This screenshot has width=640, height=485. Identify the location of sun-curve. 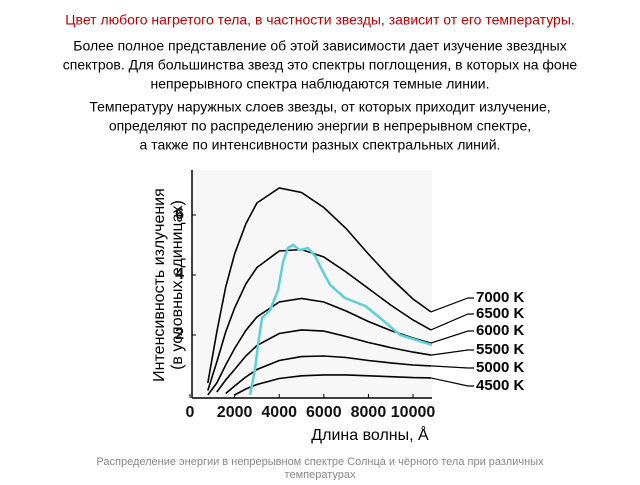
(340, 319).